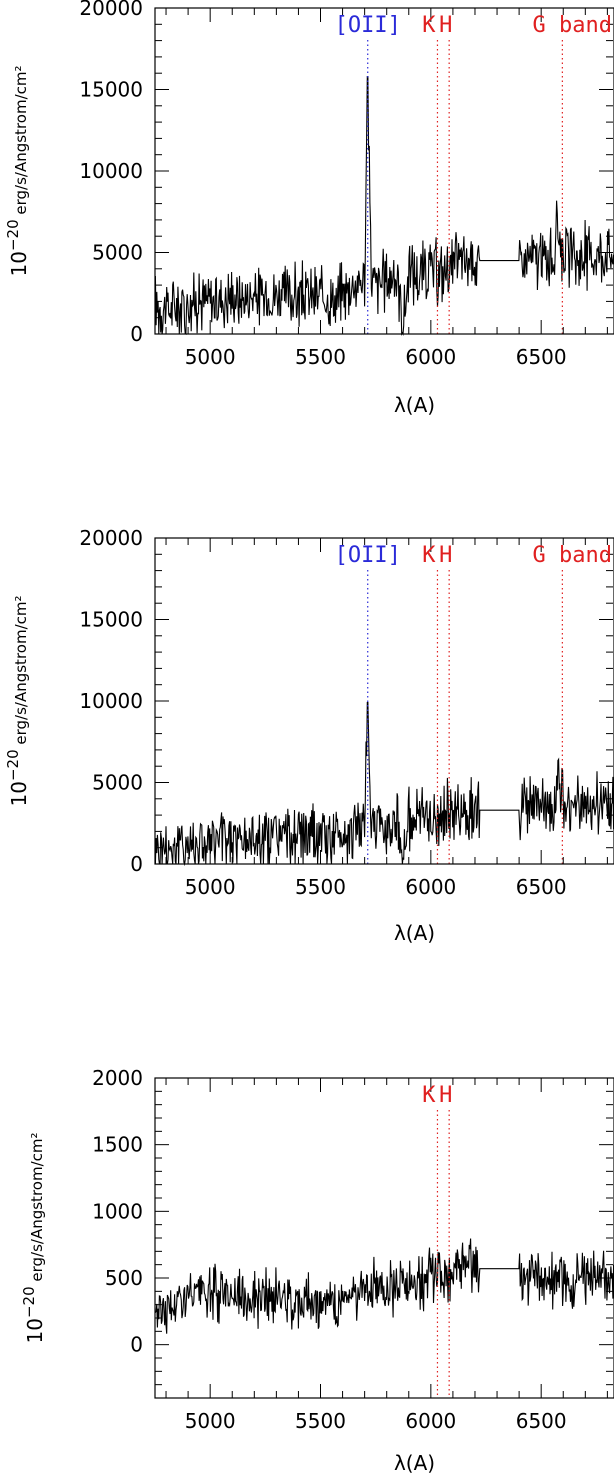 The width and height of the screenshot is (614, 1476). What do you see at coordinates (117, 1211) in the screenshot?
I see `y-tick-label: 1000` at bounding box center [117, 1211].